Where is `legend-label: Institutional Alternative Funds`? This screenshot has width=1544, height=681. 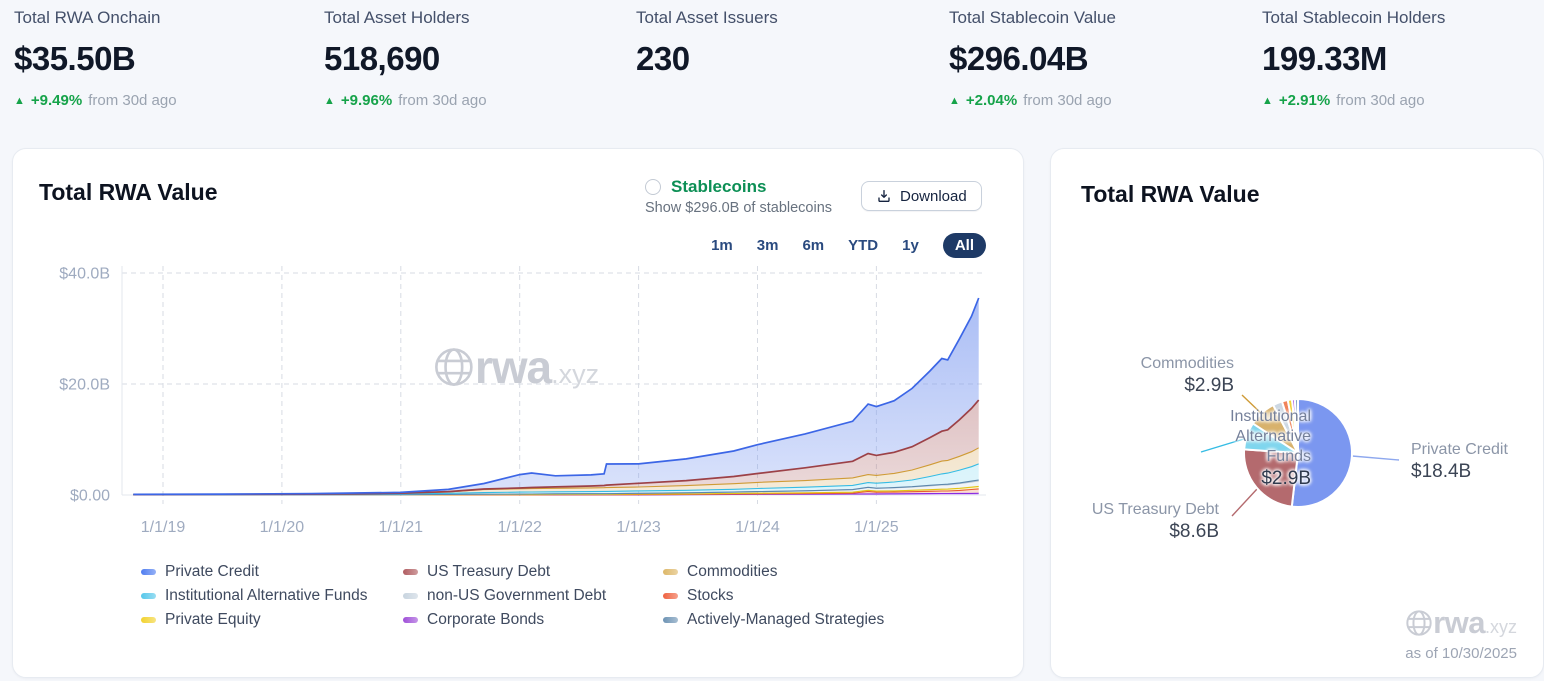 legend-label: Institutional Alternative Funds is located at coordinates (266, 595).